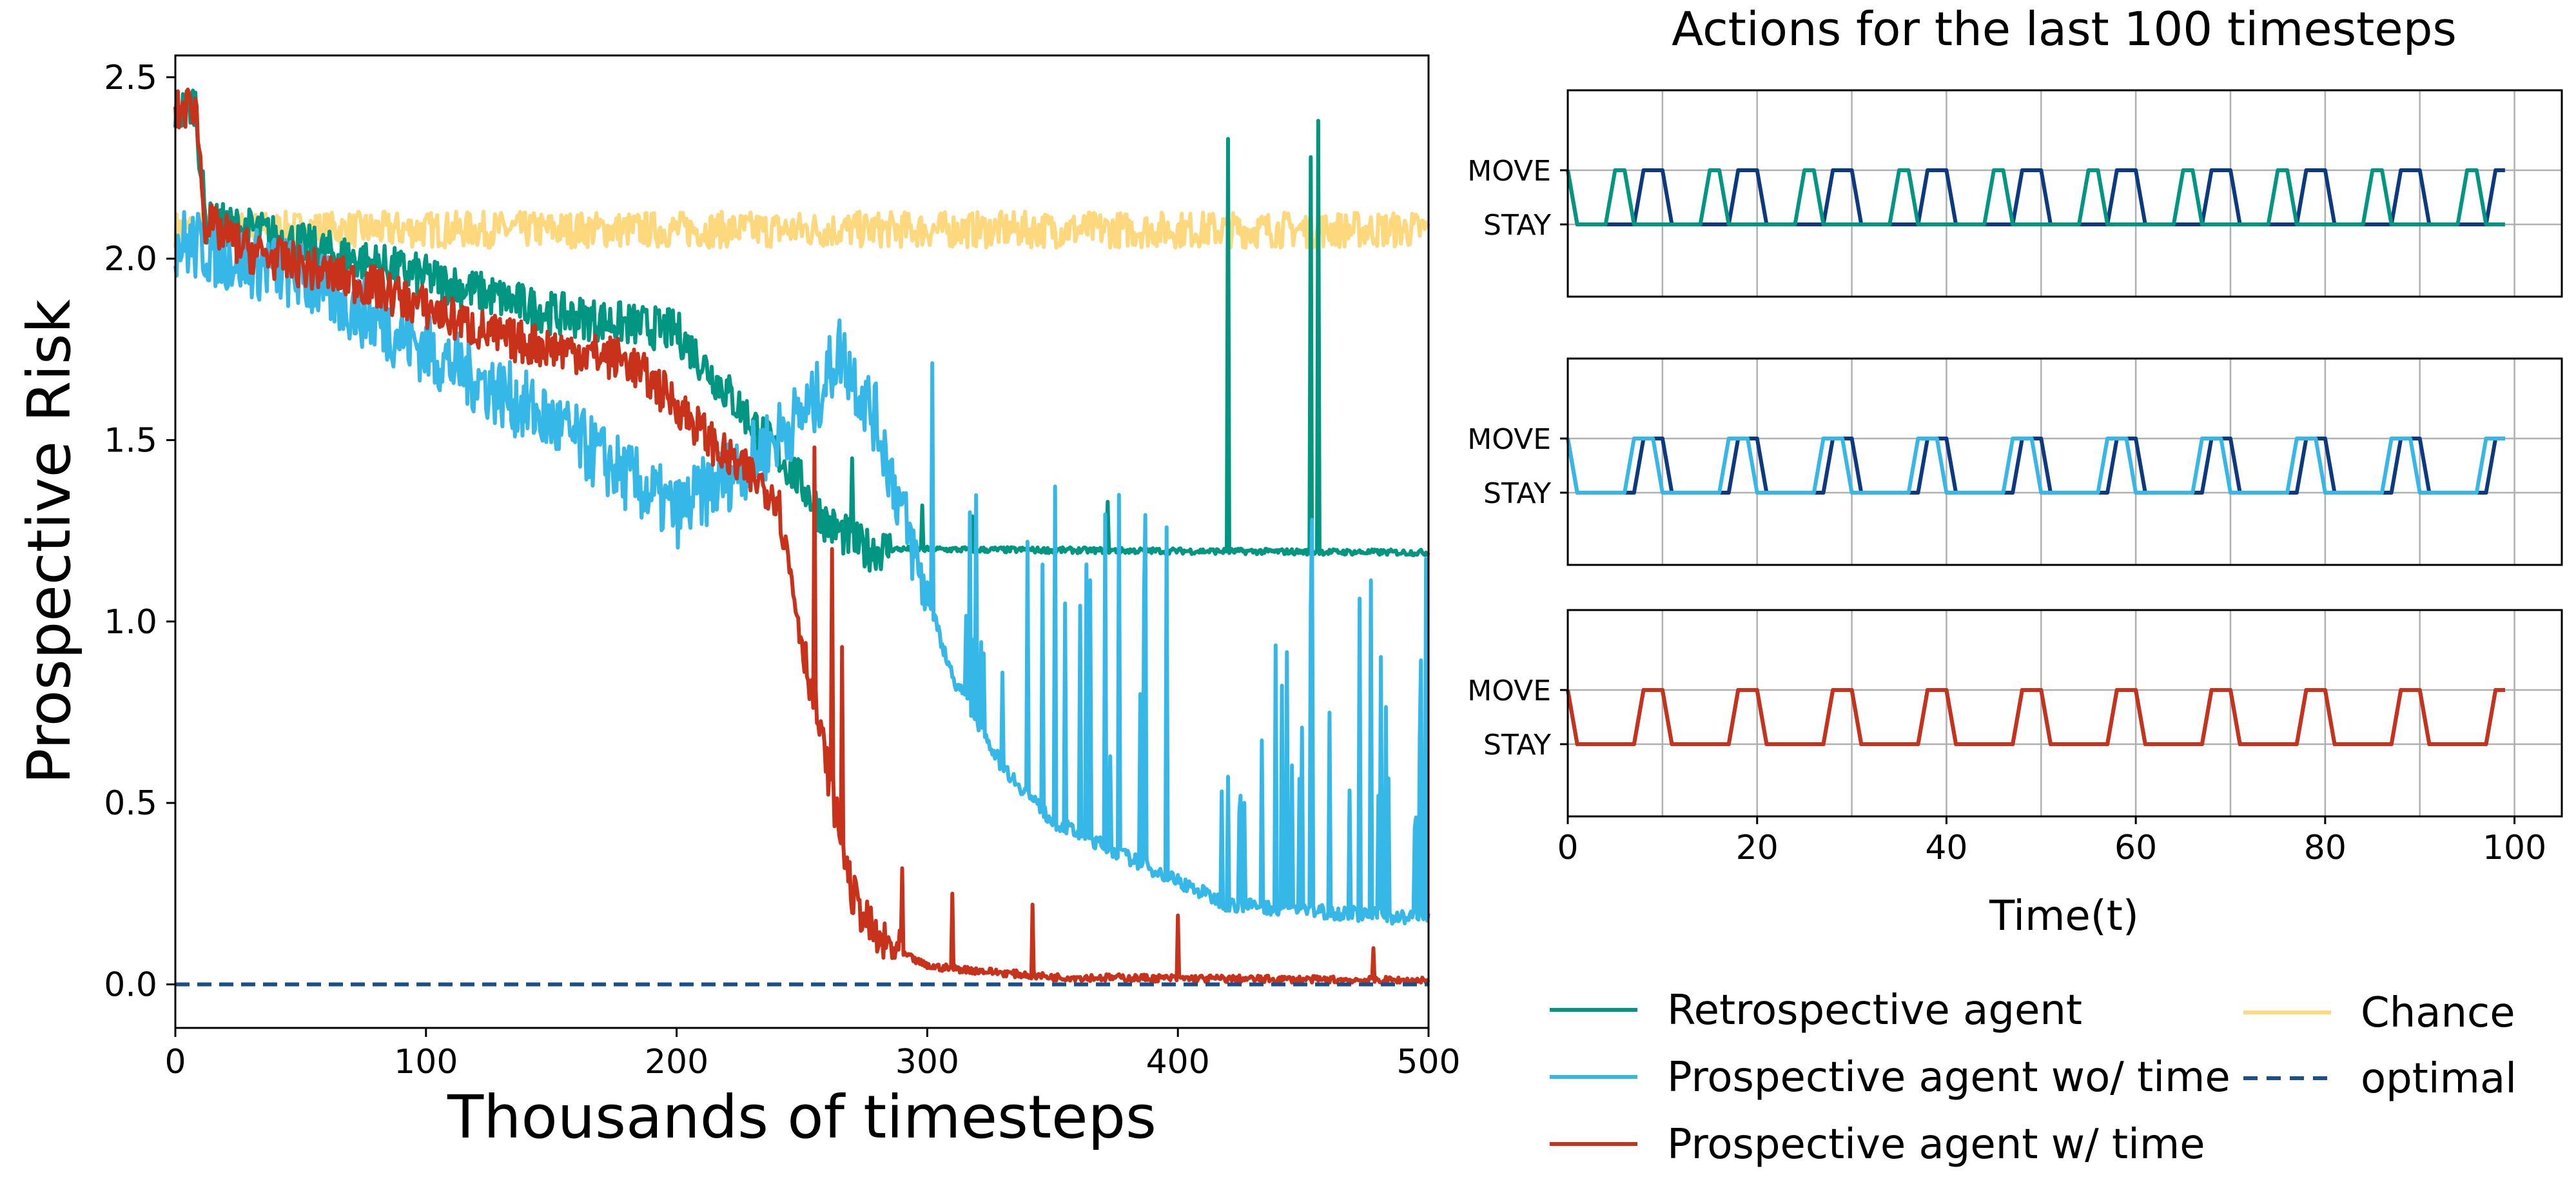  Describe the element at coordinates (2036, 197) in the screenshot. I see `action-line-retrospective` at that location.